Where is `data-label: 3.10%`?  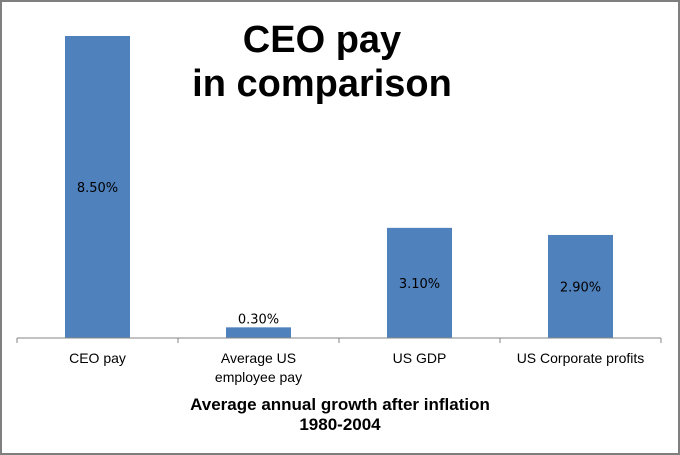 data-label: 3.10% is located at coordinates (419, 284).